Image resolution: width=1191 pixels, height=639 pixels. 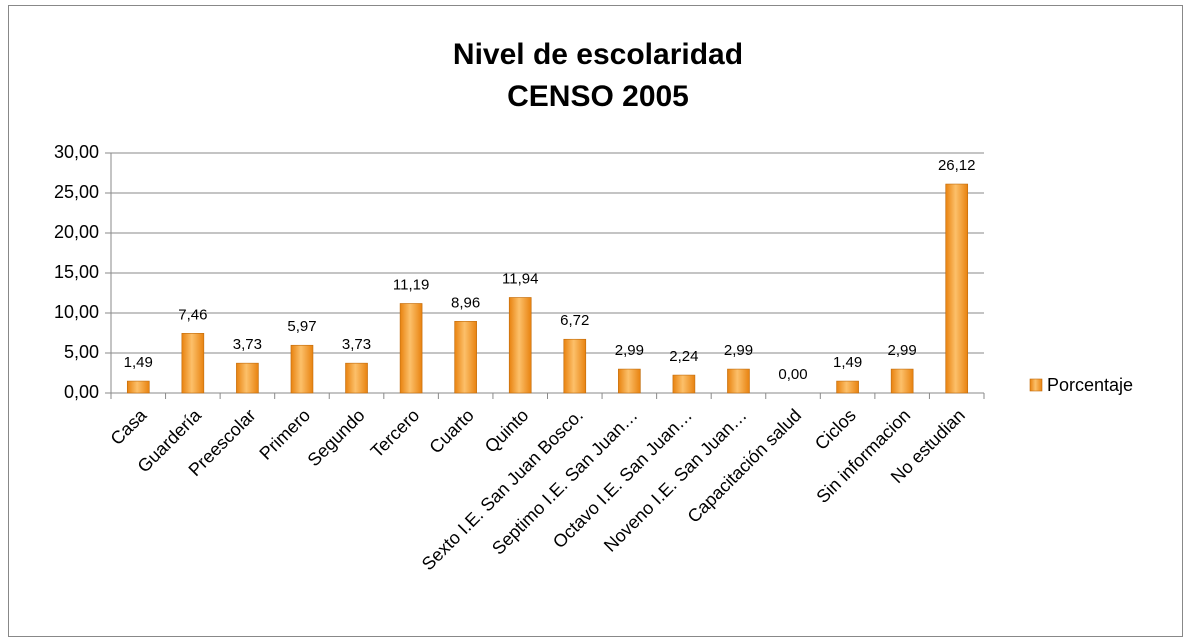 What do you see at coordinates (76, 232) in the screenshot?
I see `y-tick-label: 20,00` at bounding box center [76, 232].